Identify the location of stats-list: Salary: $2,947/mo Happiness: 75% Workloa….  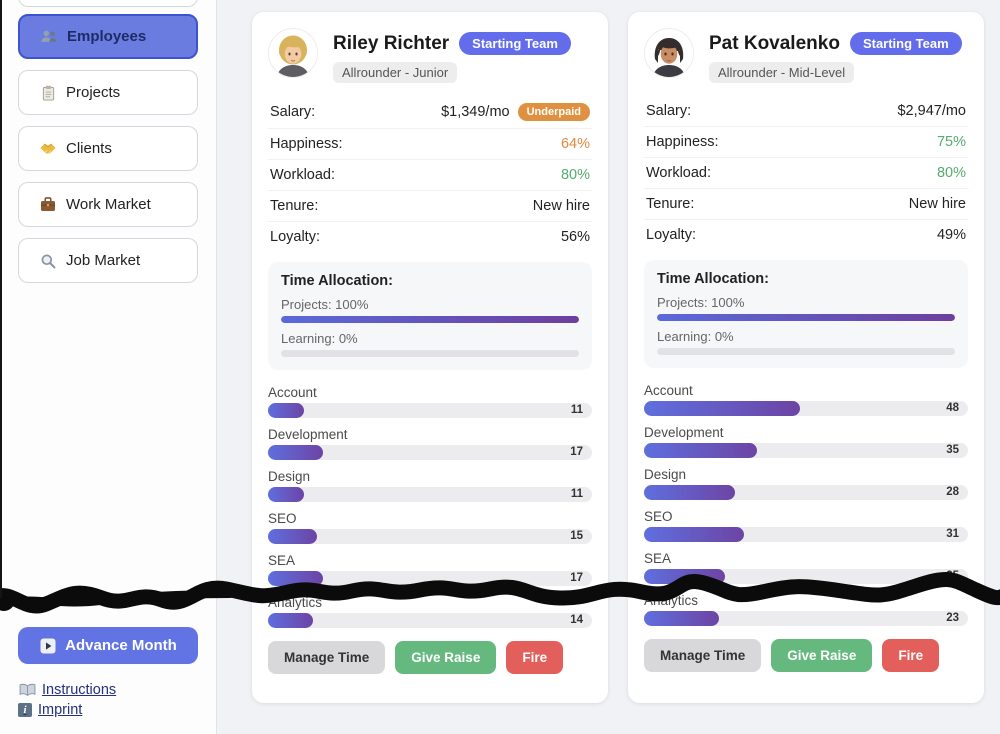
(806, 173).